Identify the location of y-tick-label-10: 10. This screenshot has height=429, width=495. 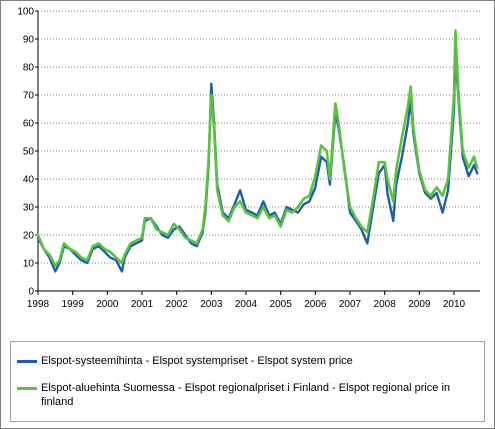
(29, 264).